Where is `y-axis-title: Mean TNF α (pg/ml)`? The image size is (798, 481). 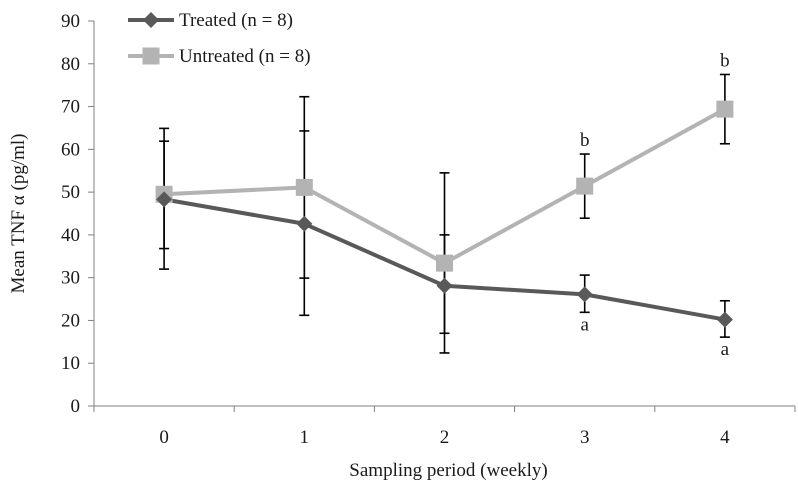 y-axis-title: Mean TNF α (pg/ml) is located at coordinates (18, 213).